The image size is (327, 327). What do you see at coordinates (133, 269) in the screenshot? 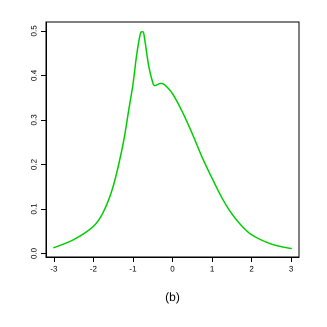
I see `x-tick-label: -1` at bounding box center [133, 269].